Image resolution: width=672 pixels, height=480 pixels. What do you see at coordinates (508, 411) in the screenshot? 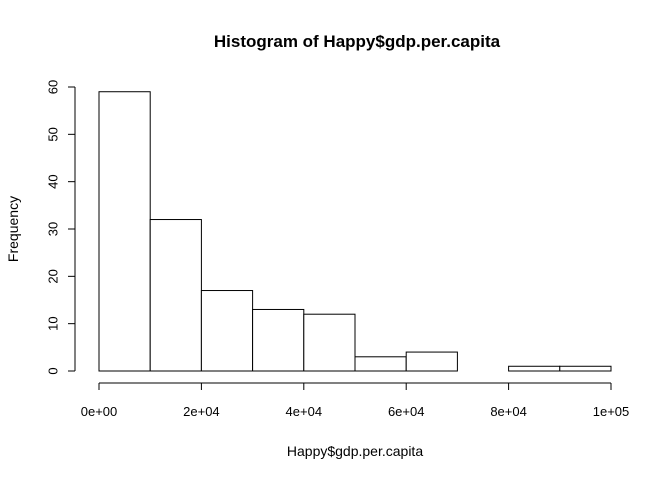
I see `x-tick-label-4: 8e+04` at bounding box center [508, 411].